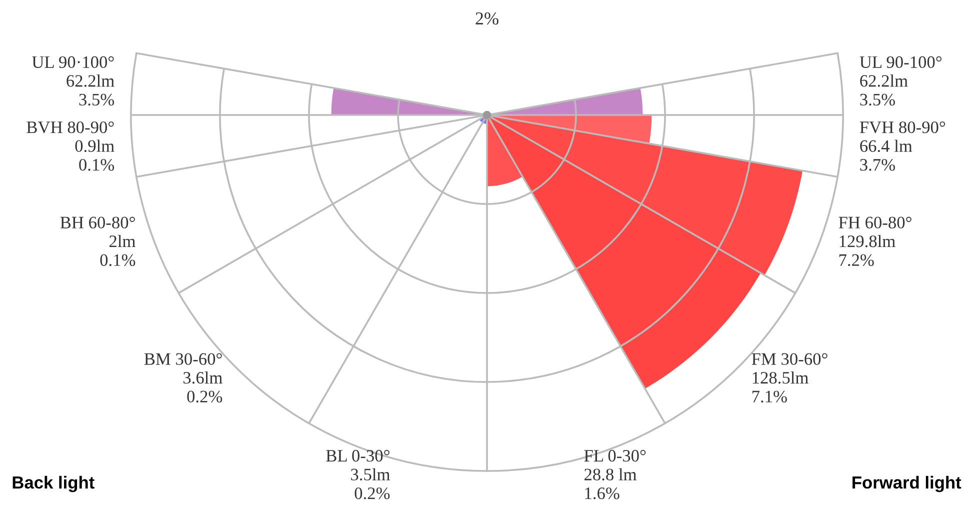 The width and height of the screenshot is (973, 529). I want to click on data-label: 3.6lm 0.2%, so click(202, 386).